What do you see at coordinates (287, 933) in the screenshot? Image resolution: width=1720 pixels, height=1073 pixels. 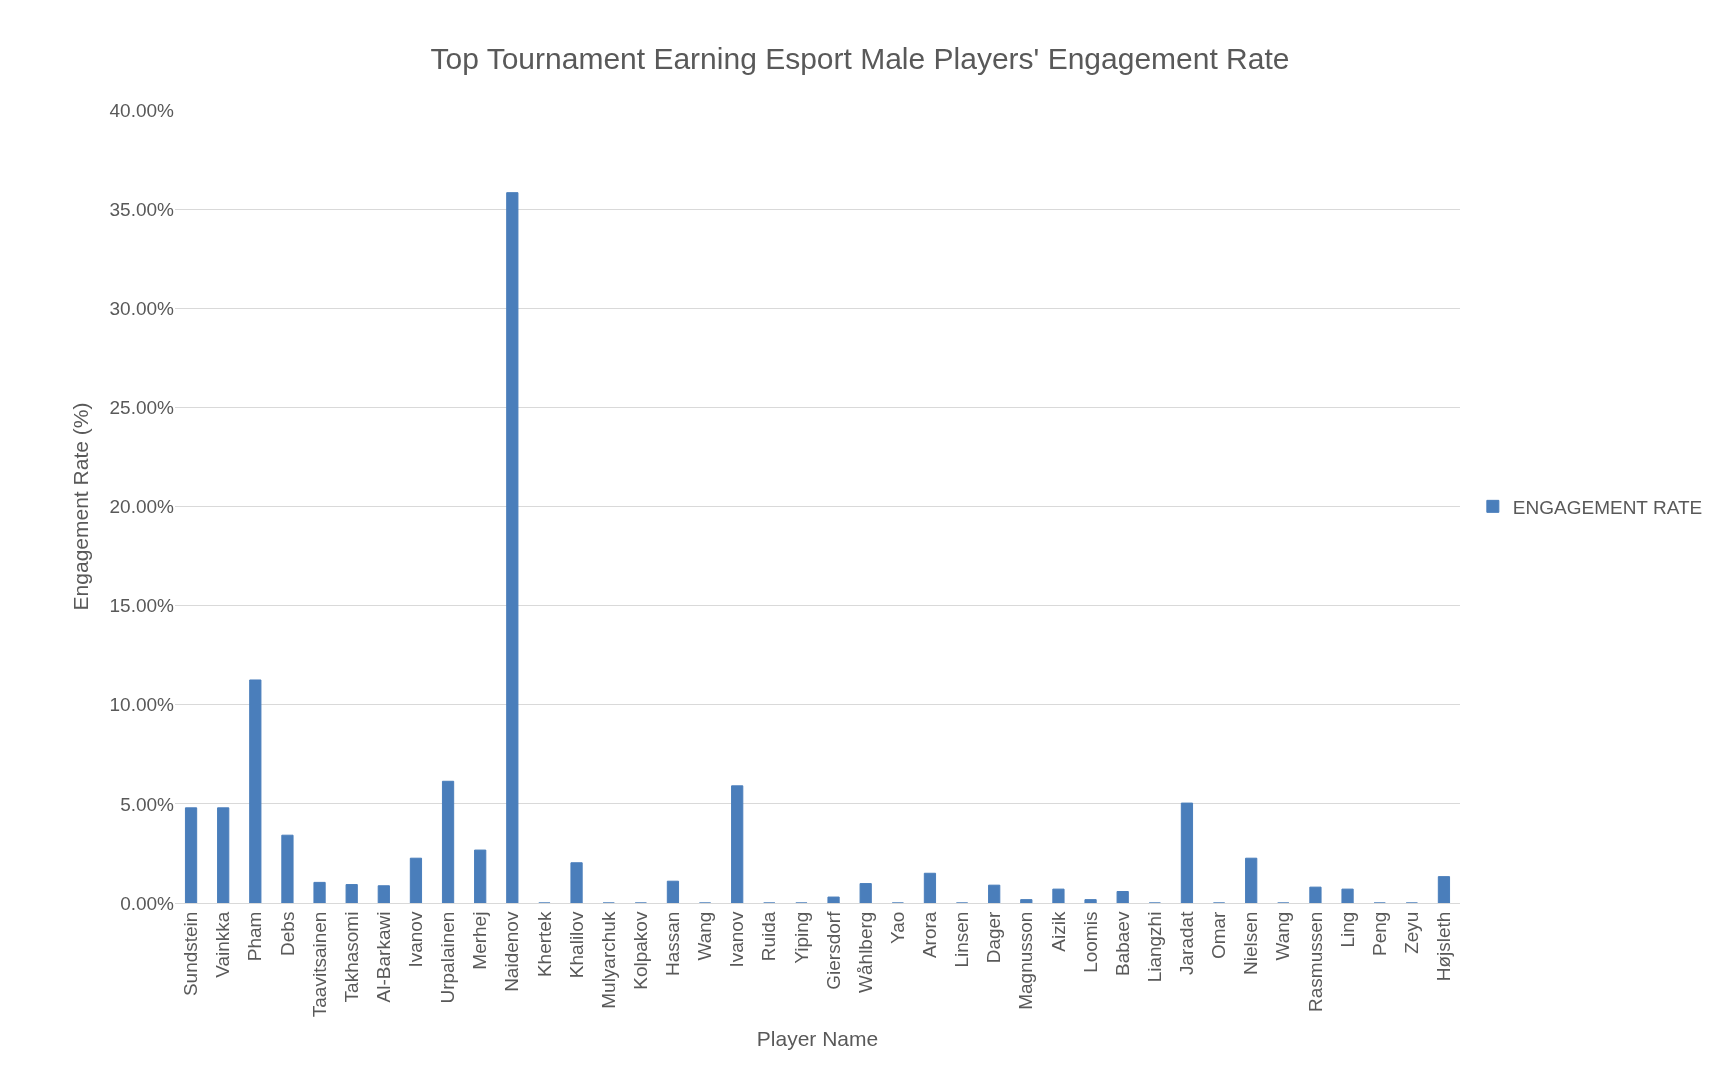 I see `x-tick-label: Debs` at bounding box center [287, 933].